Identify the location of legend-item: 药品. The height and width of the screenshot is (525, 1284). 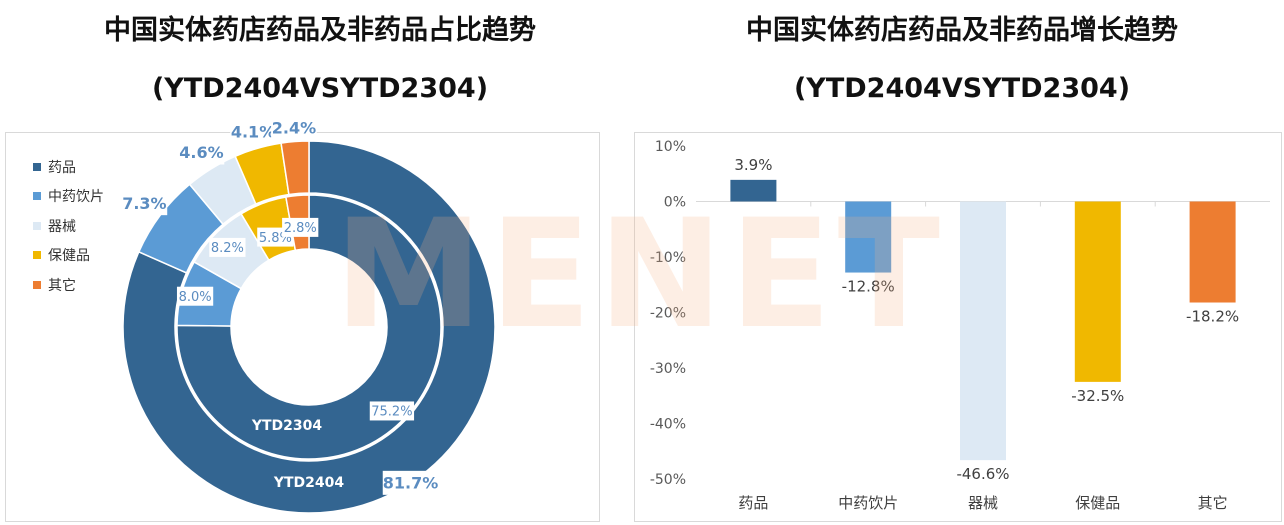
(68, 167).